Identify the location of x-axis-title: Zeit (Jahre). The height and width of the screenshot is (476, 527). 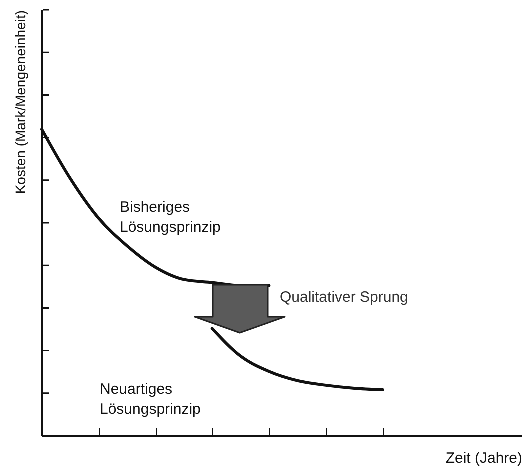
(484, 458).